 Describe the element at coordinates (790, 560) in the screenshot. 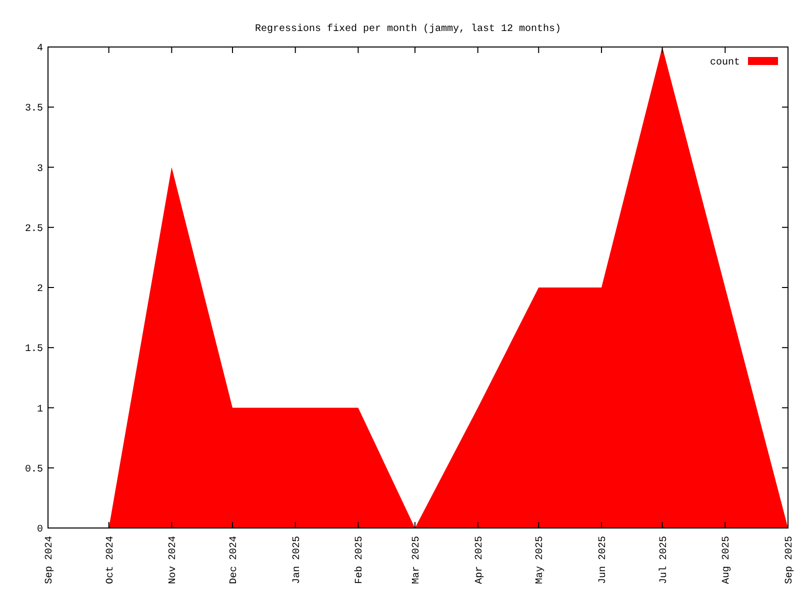

I see `x-tick-label: Sep 2025` at that location.